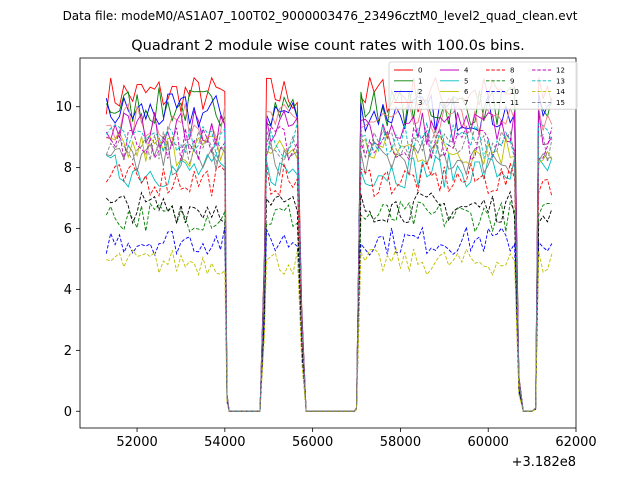  What do you see at coordinates (483, 85) in the screenshot?
I see `legend-box` at bounding box center [483, 85].